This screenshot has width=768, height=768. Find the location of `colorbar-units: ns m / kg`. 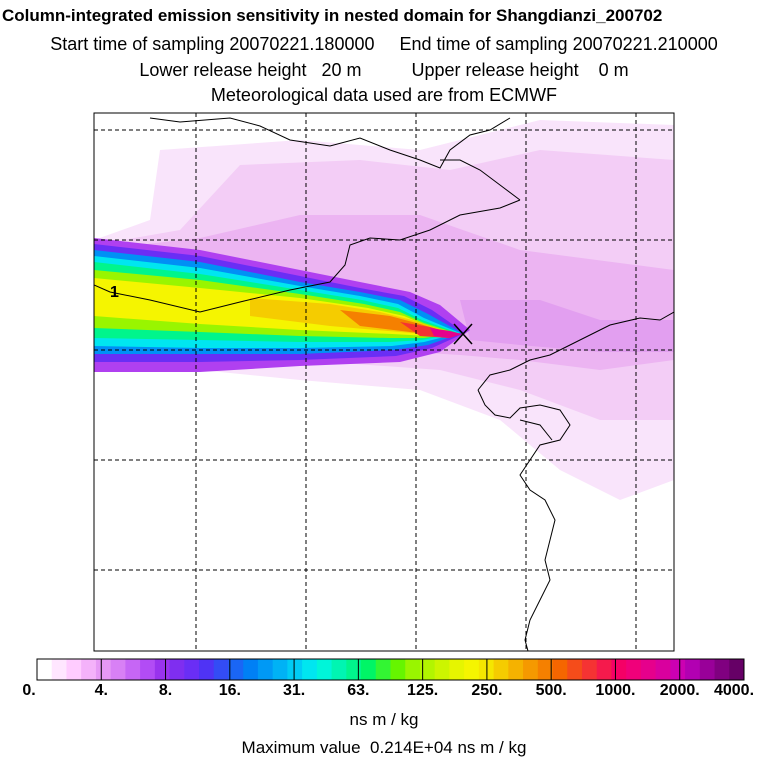

colorbar-units: ns m / kg is located at coordinates (384, 719).